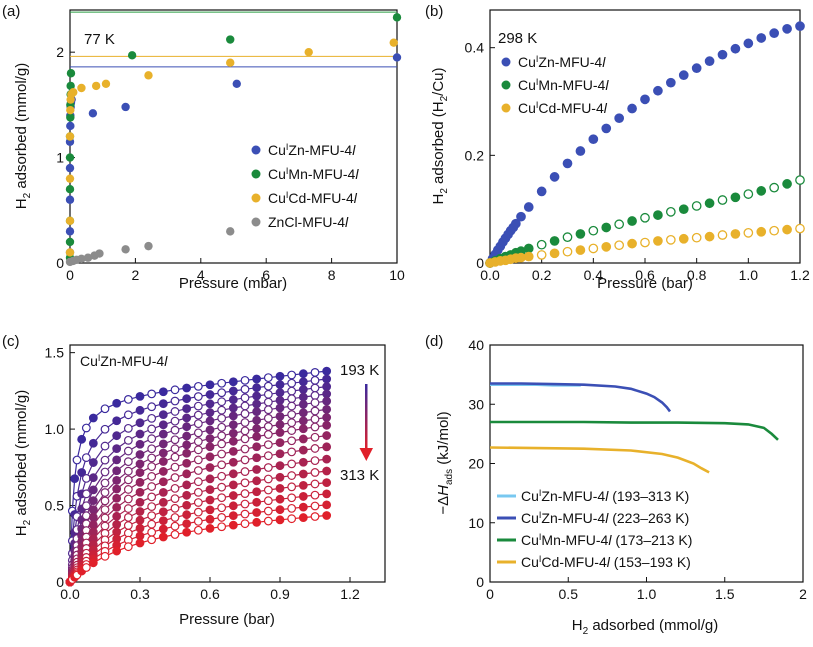 This screenshot has height=647, width=813. Describe the element at coordinates (366, 454) in the screenshot. I see `temperature-arrow-head` at that location.